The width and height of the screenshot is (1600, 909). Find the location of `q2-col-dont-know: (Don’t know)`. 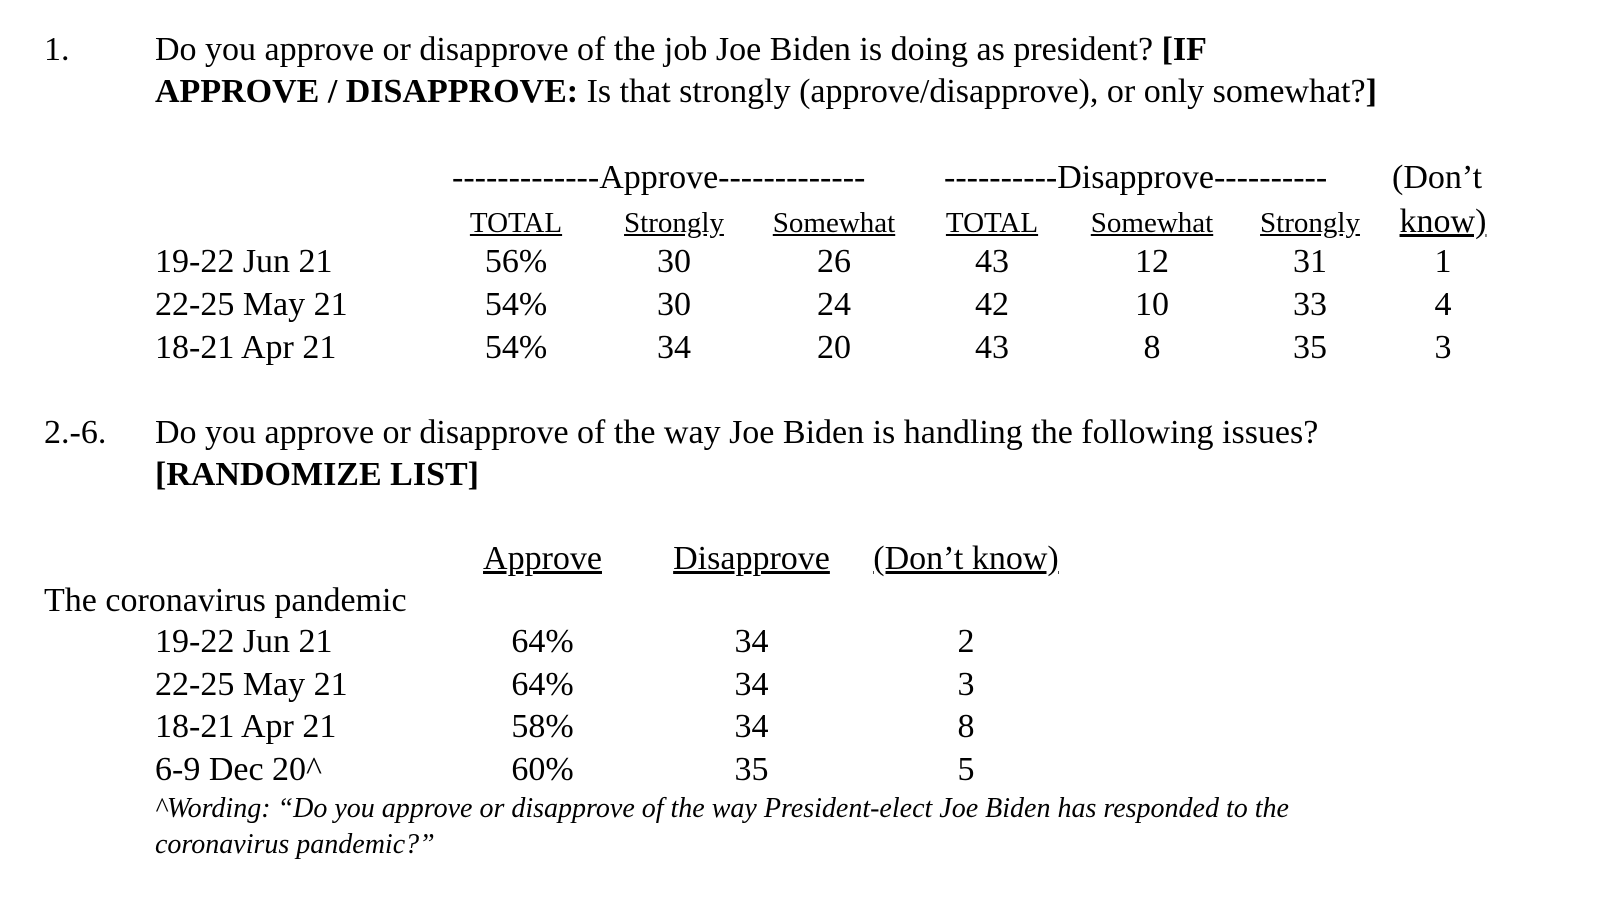

q2-col-dont-know: (Don’t know) is located at coordinates (966, 558).